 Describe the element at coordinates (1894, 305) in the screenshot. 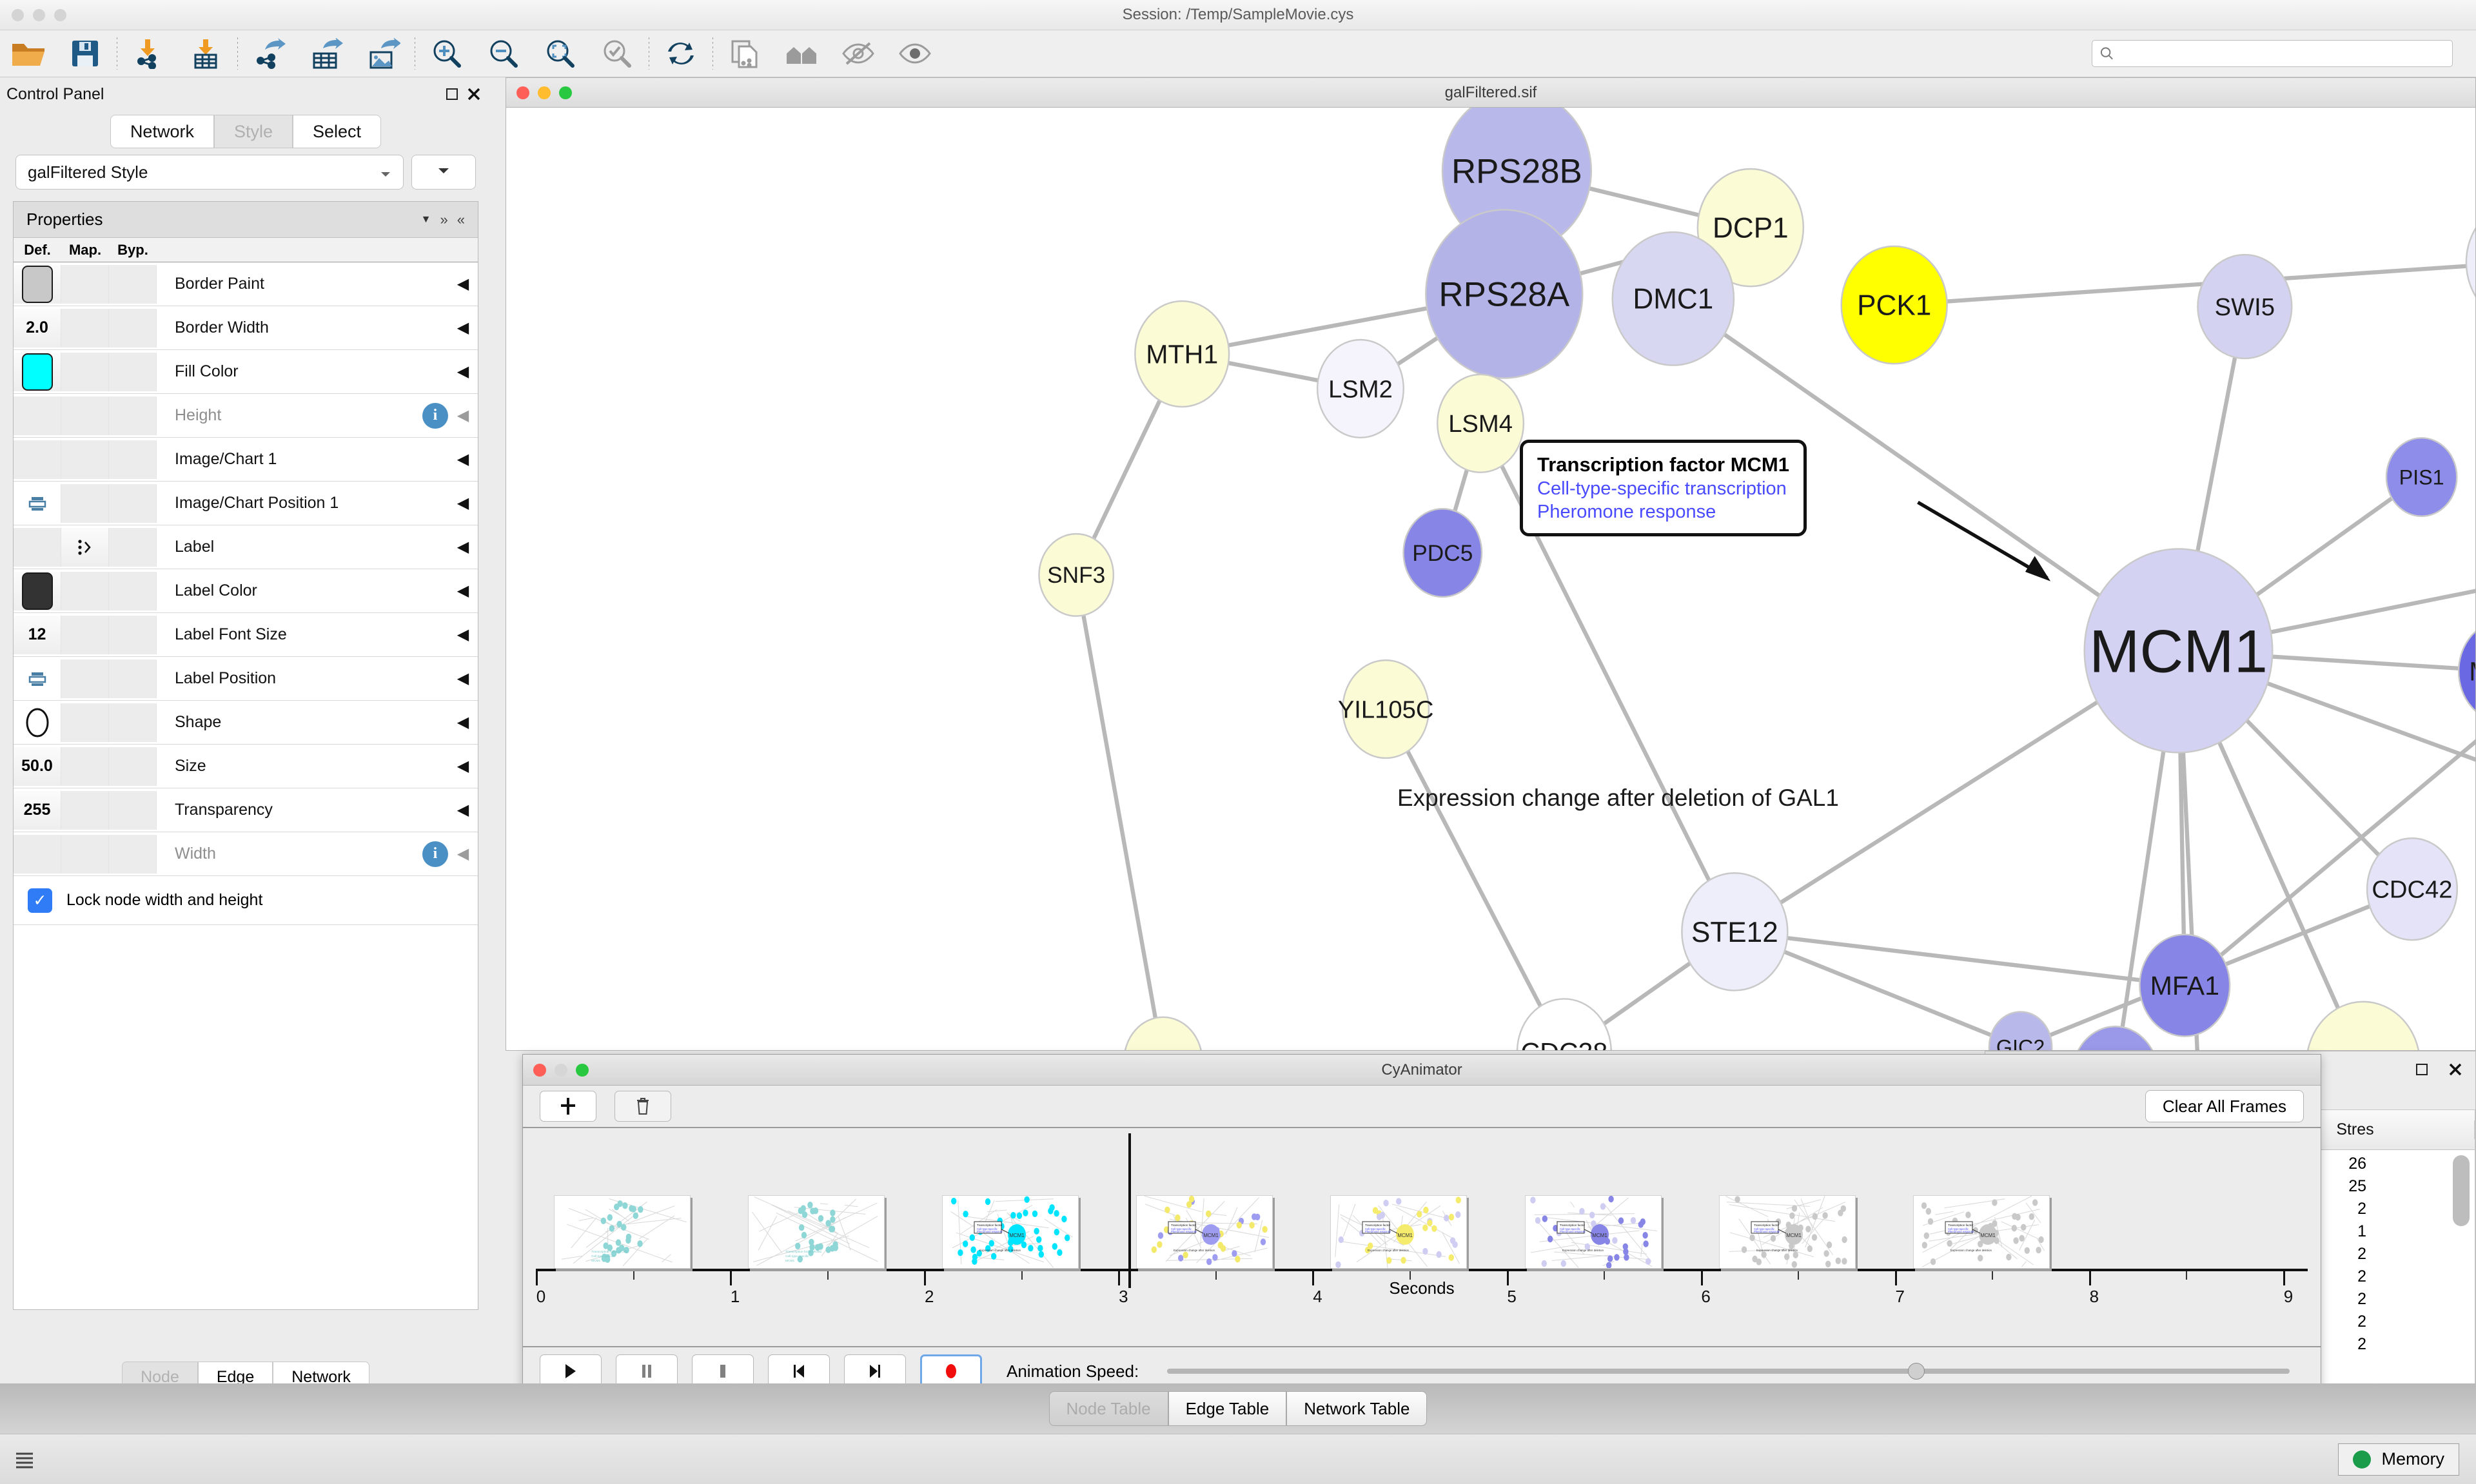

I see `network-node: PCK1` at that location.